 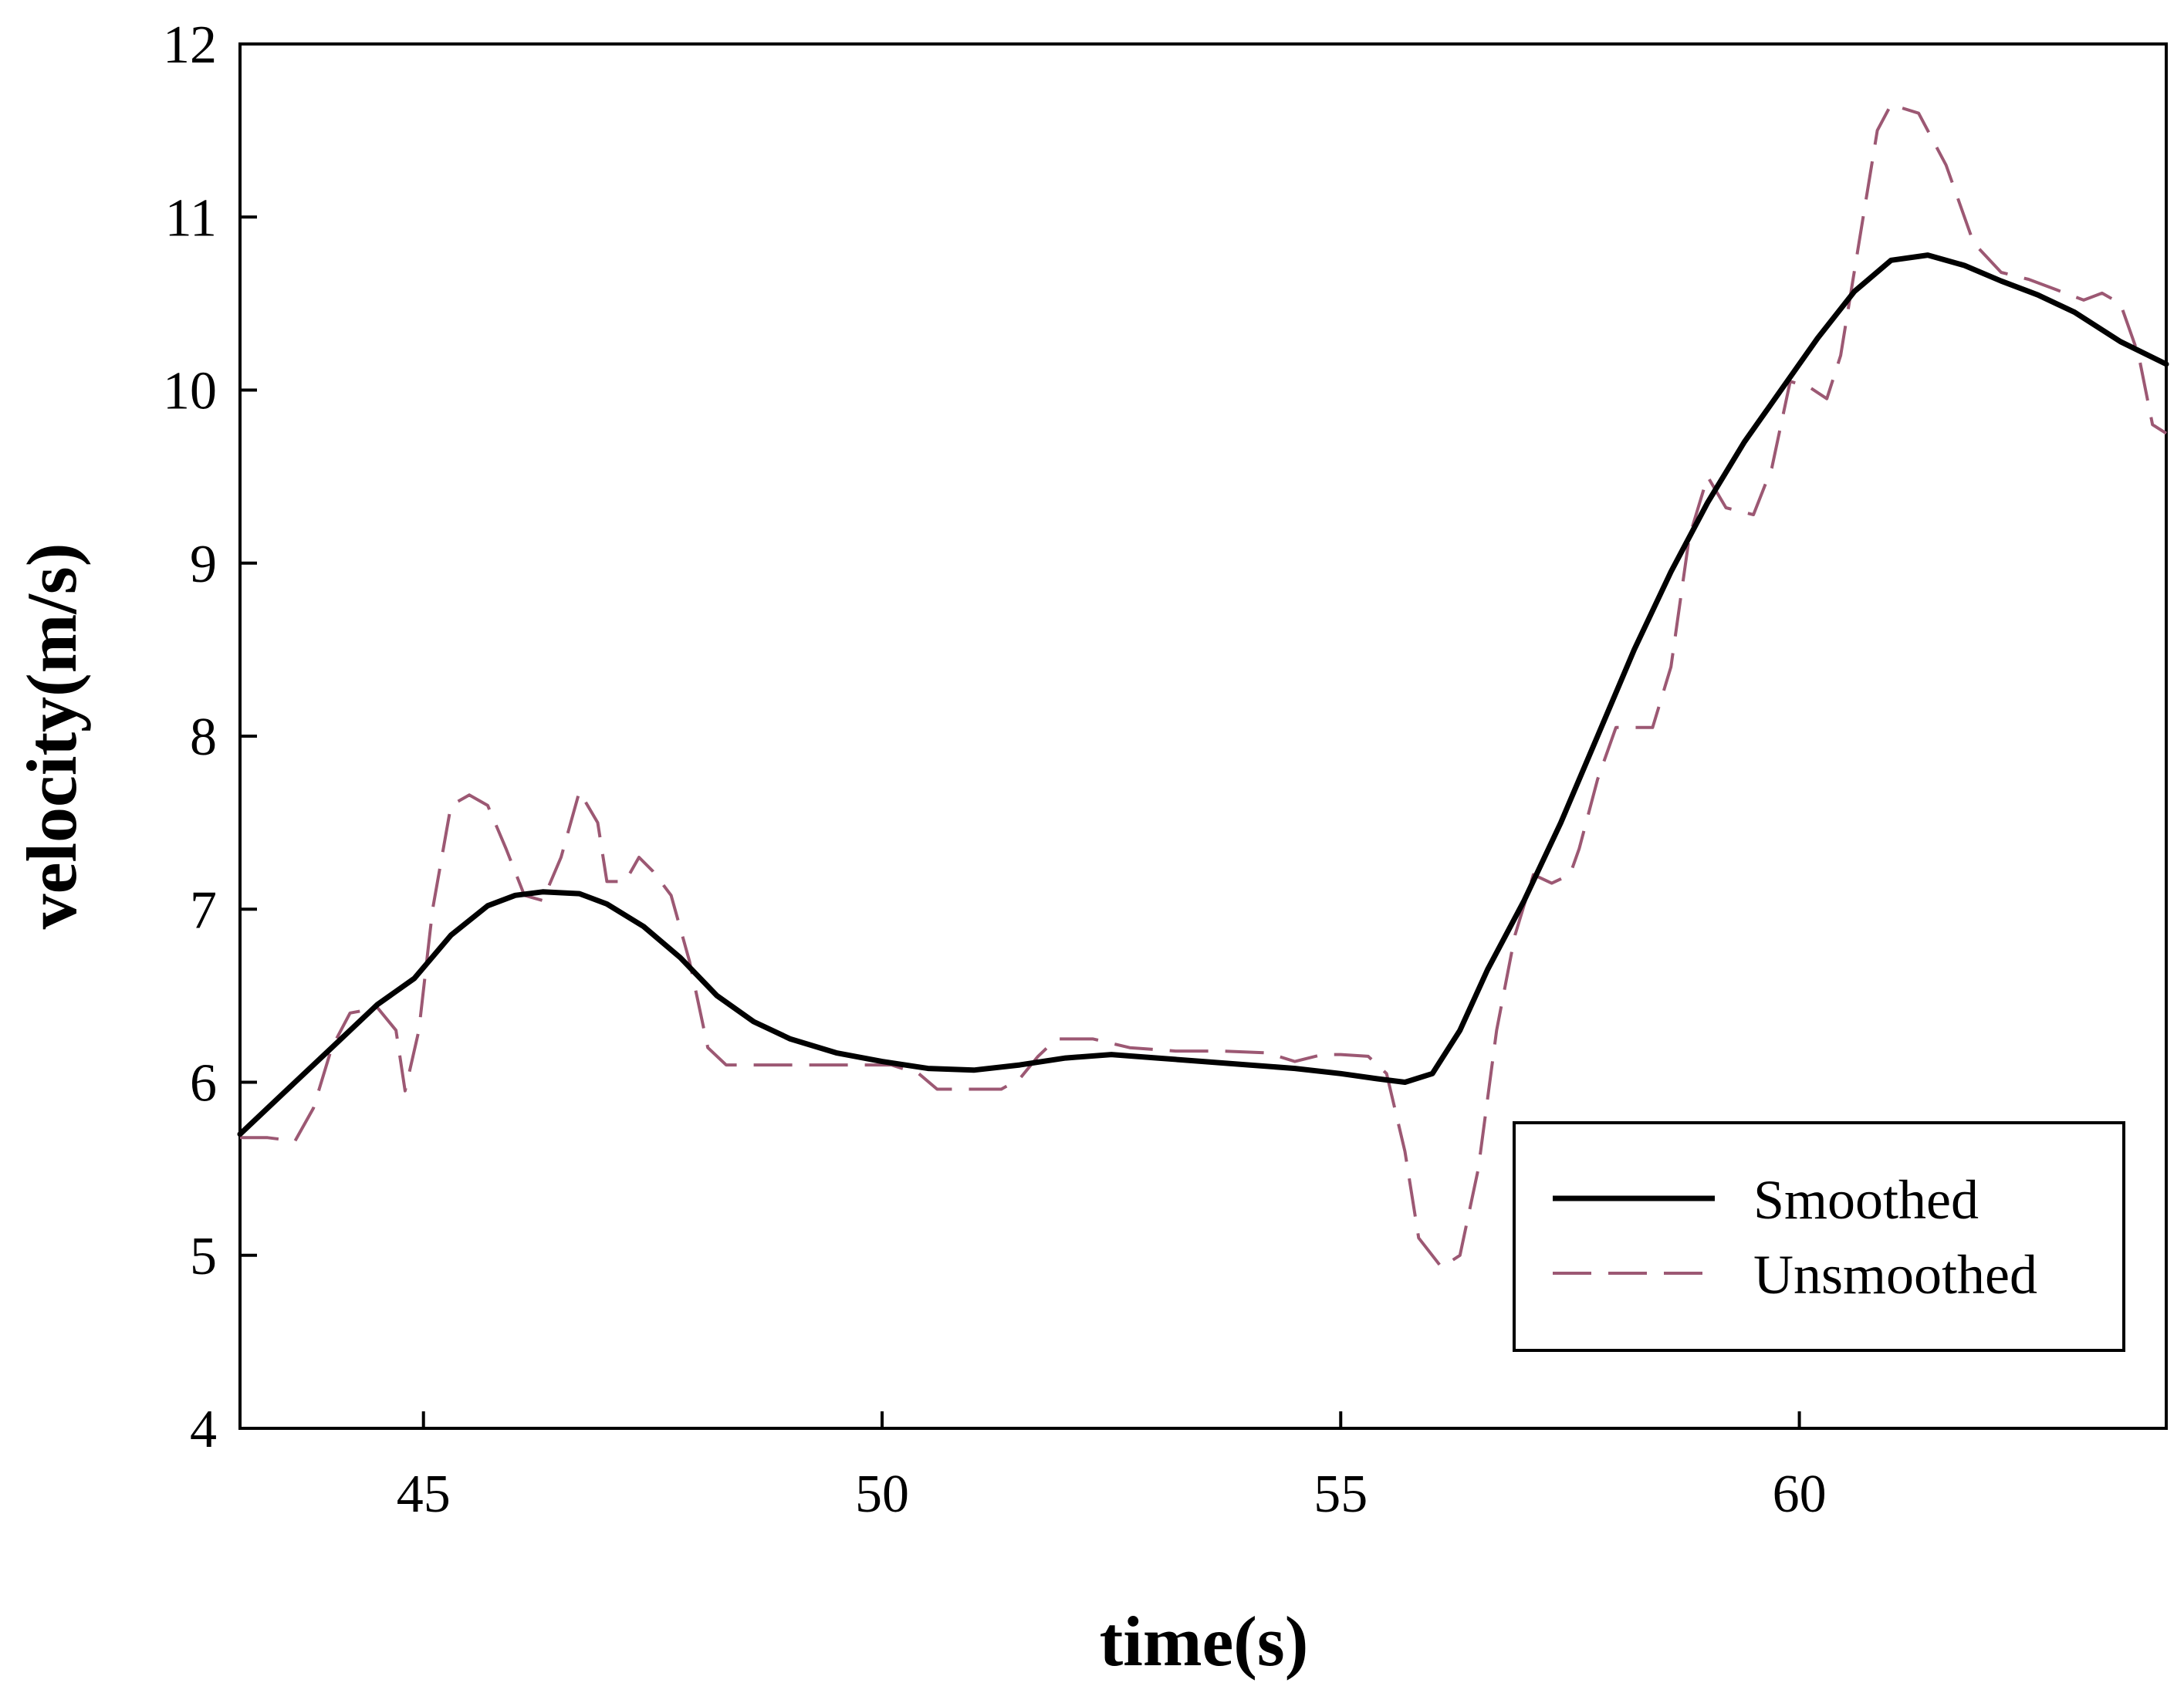 What do you see at coordinates (882, 1494) in the screenshot?
I see `x-tick-label: 50` at bounding box center [882, 1494].